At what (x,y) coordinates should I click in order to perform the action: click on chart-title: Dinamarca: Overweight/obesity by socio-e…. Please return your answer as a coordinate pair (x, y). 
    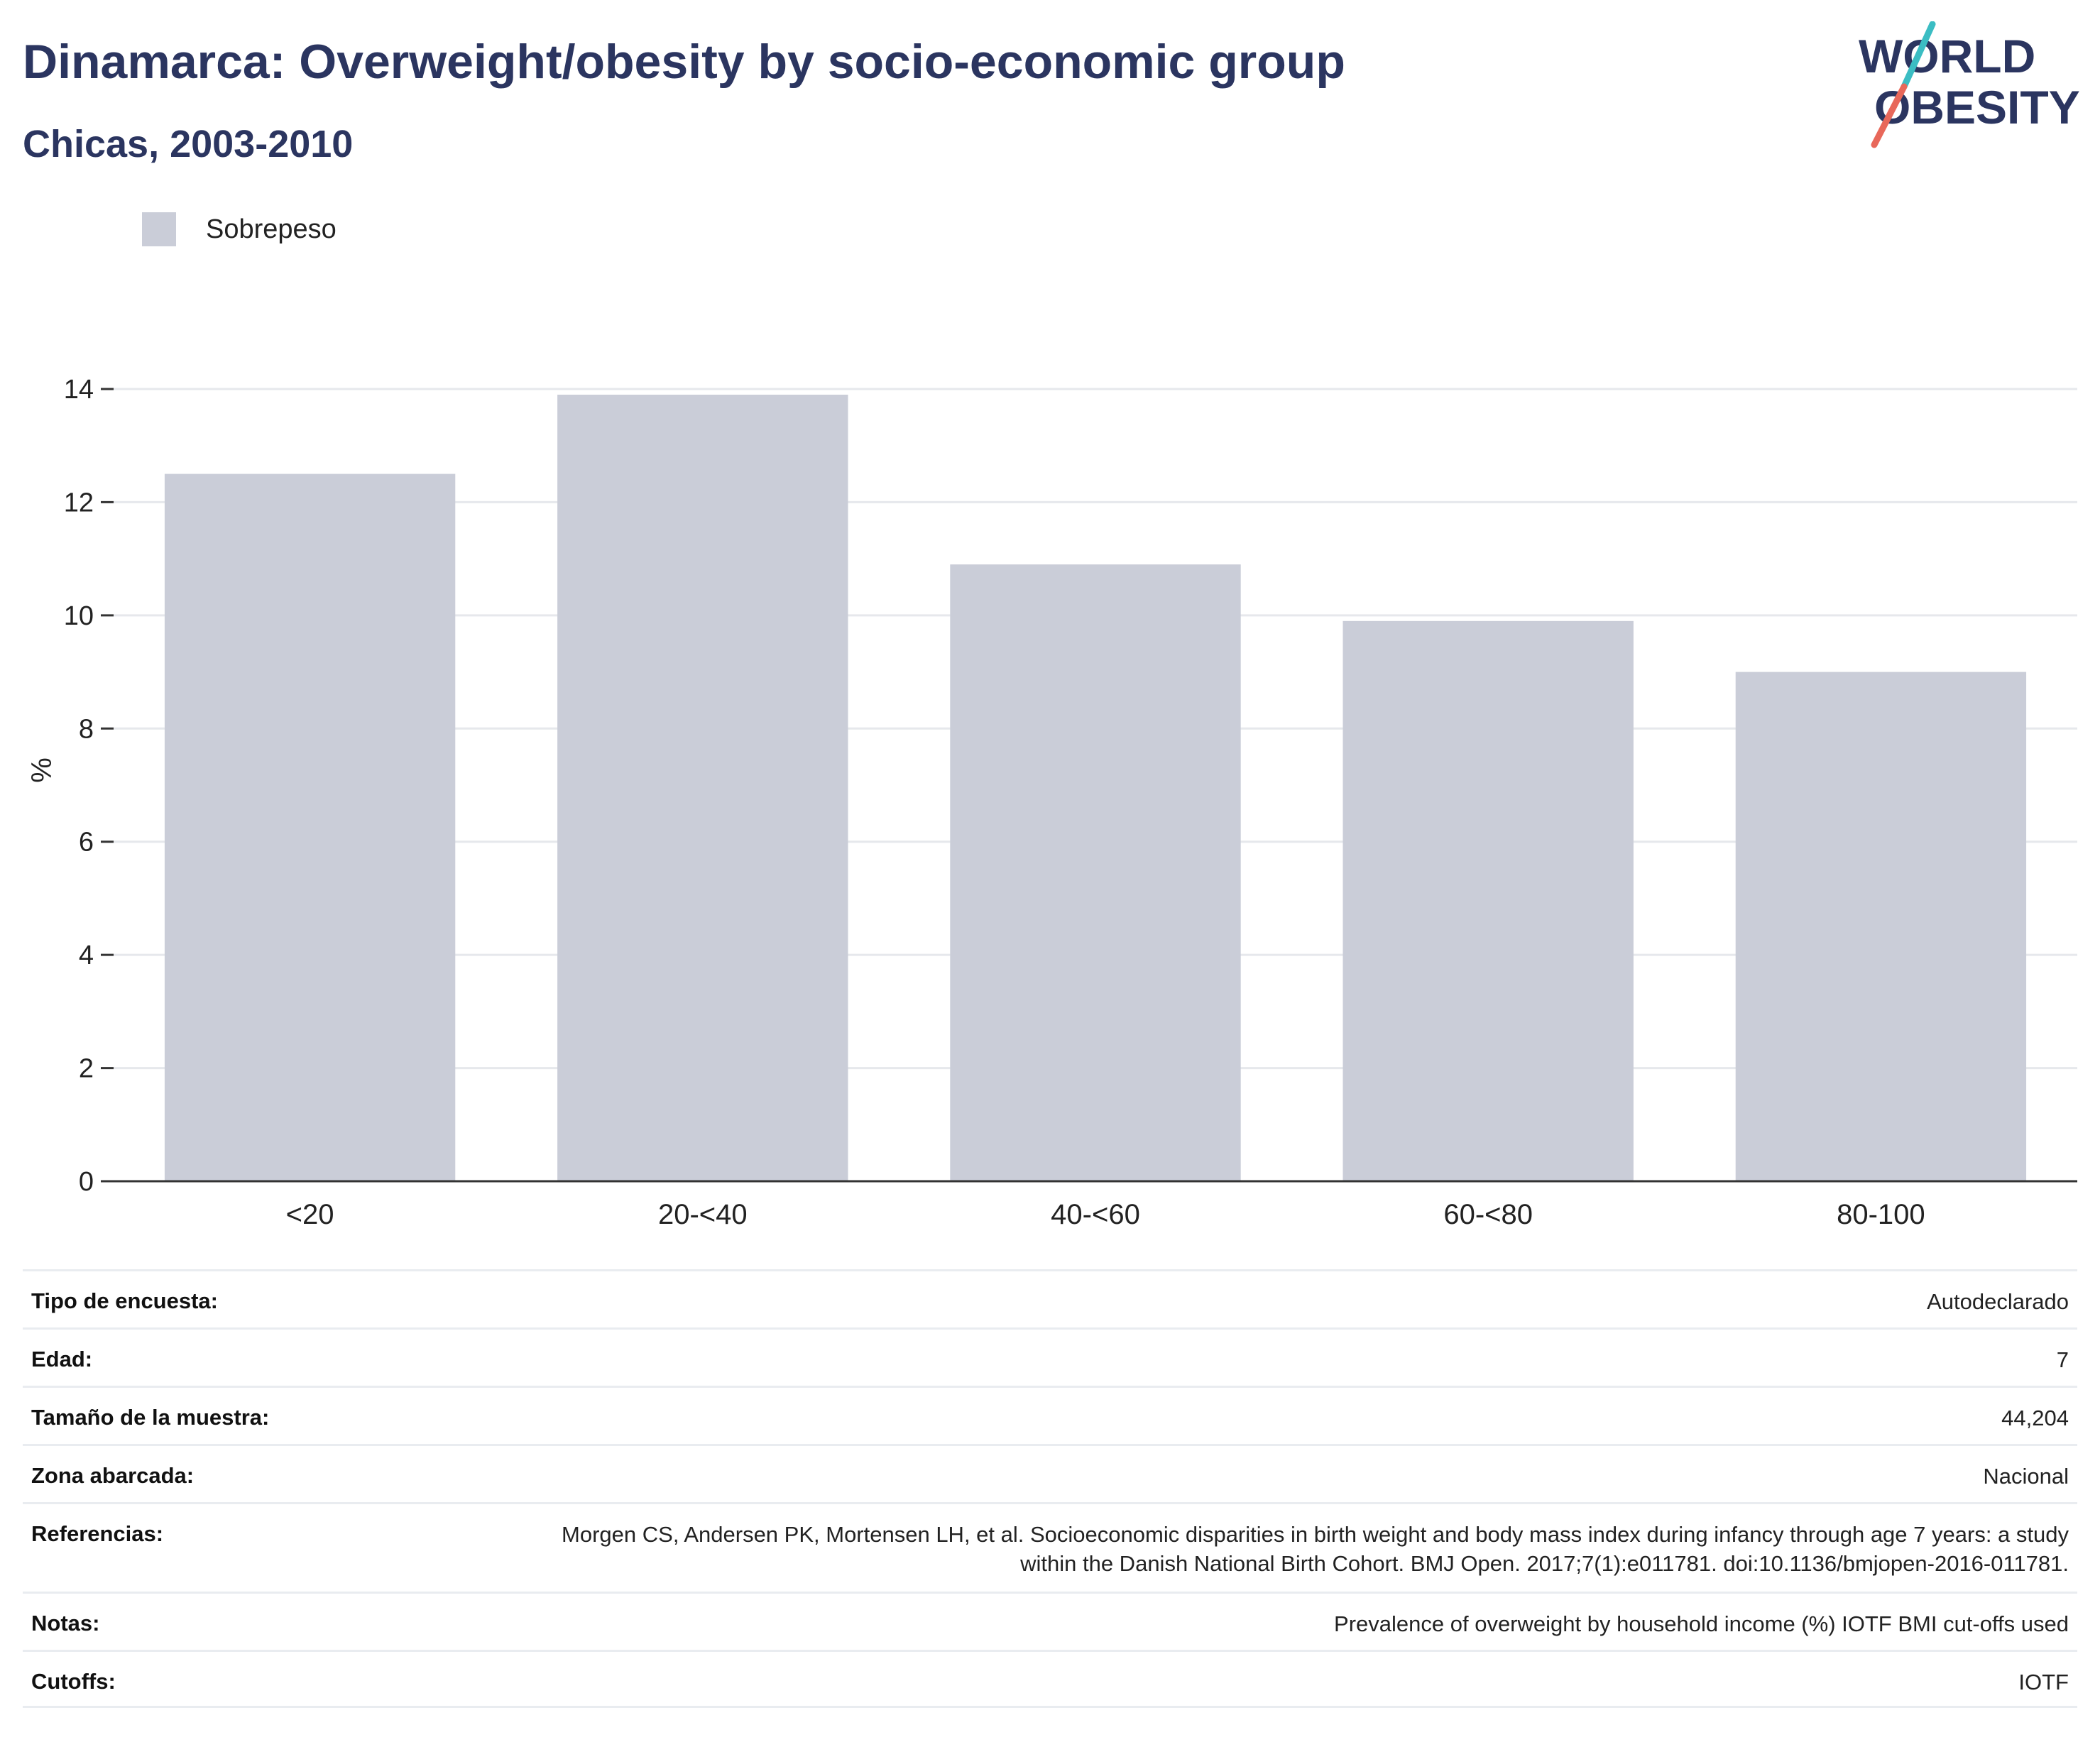
    Looking at the image, I should click on (684, 62).